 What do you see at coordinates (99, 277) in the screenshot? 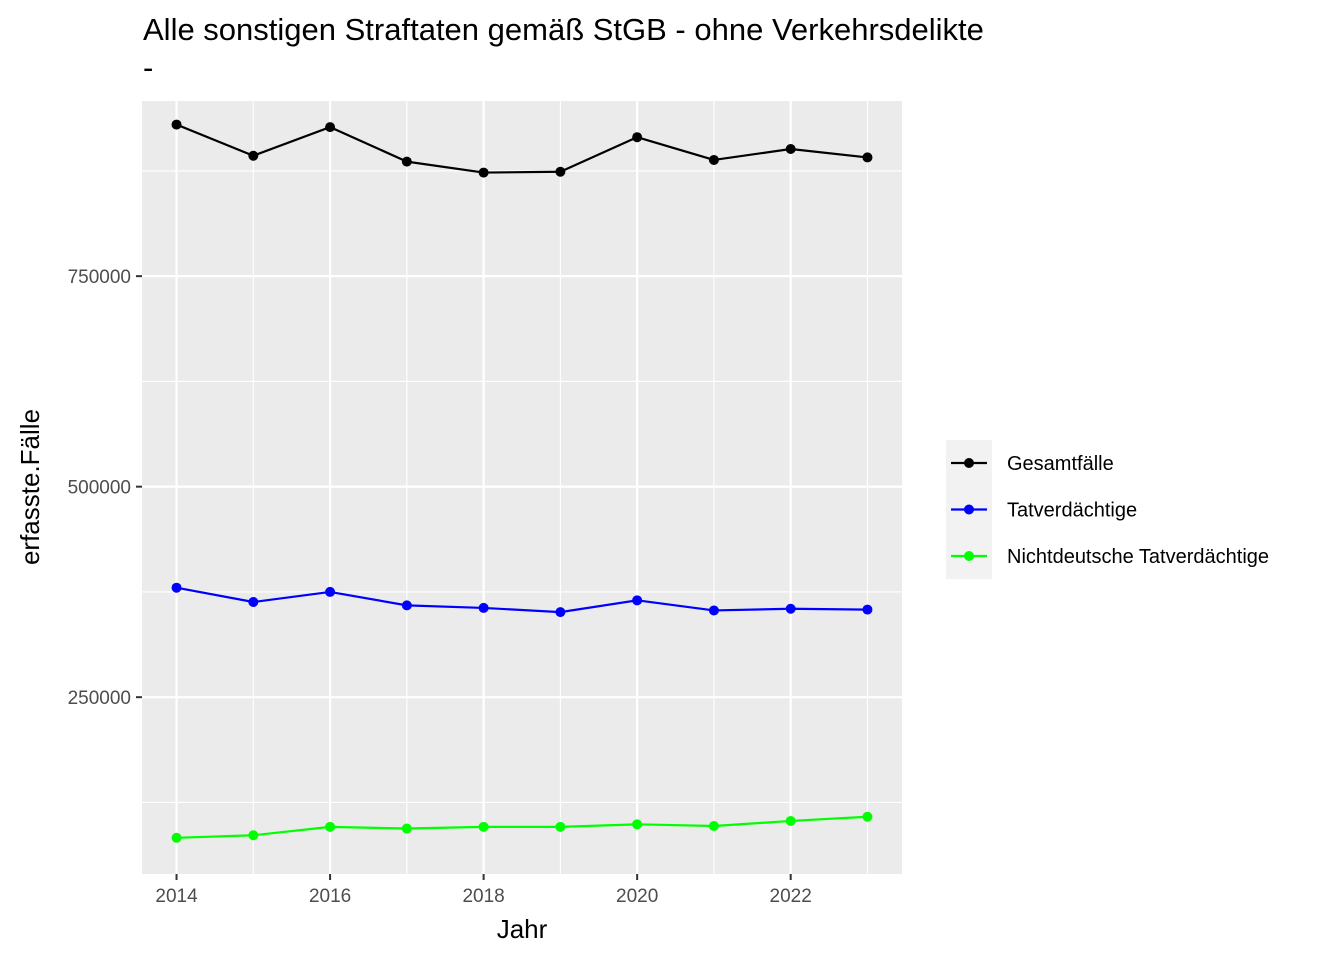
I see `y-tick-label: 750000` at bounding box center [99, 277].